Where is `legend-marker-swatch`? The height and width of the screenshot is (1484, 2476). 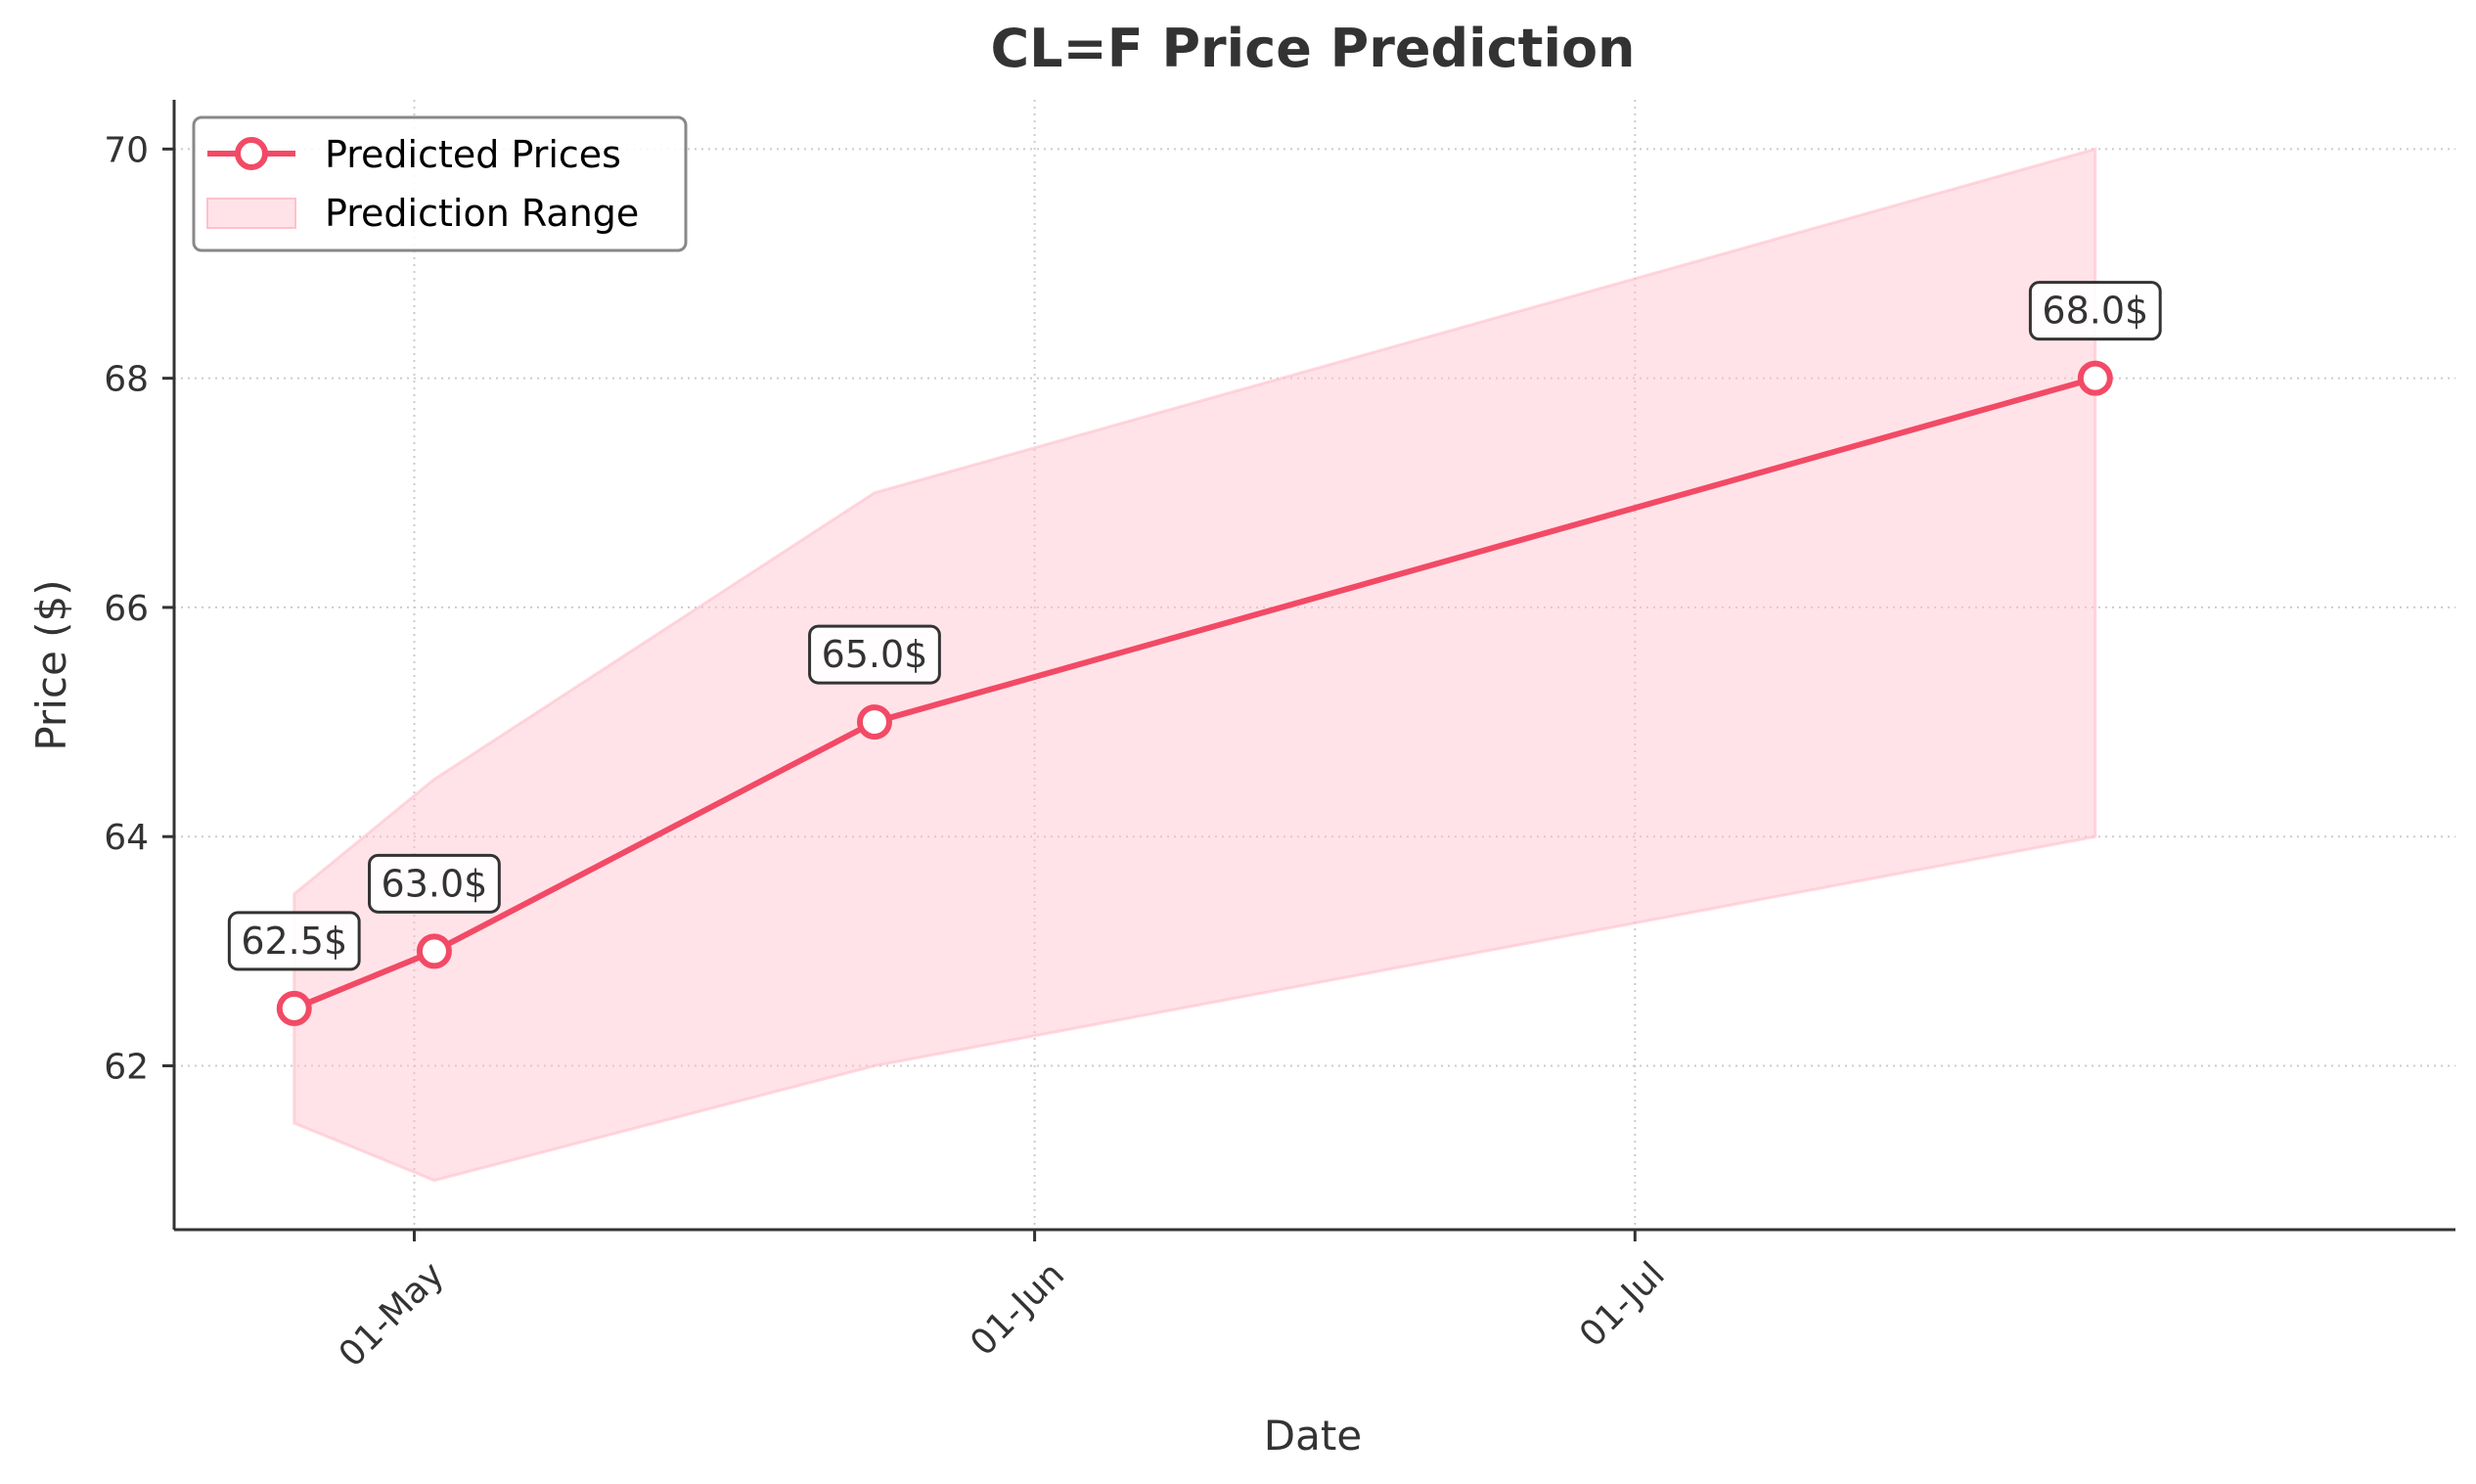 legend-marker-swatch is located at coordinates (252, 153).